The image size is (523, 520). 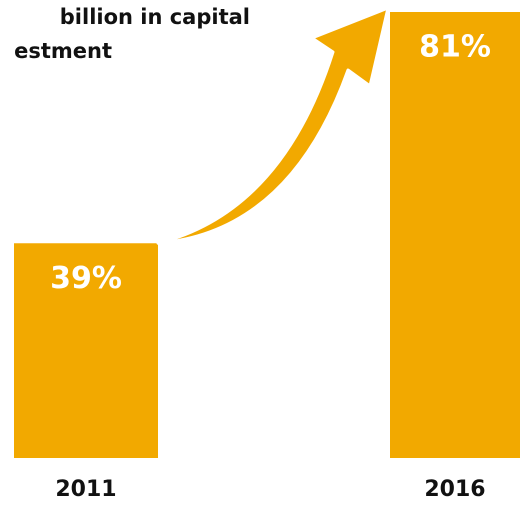 I want to click on x-tick-label: 2016, so click(x=454, y=489).